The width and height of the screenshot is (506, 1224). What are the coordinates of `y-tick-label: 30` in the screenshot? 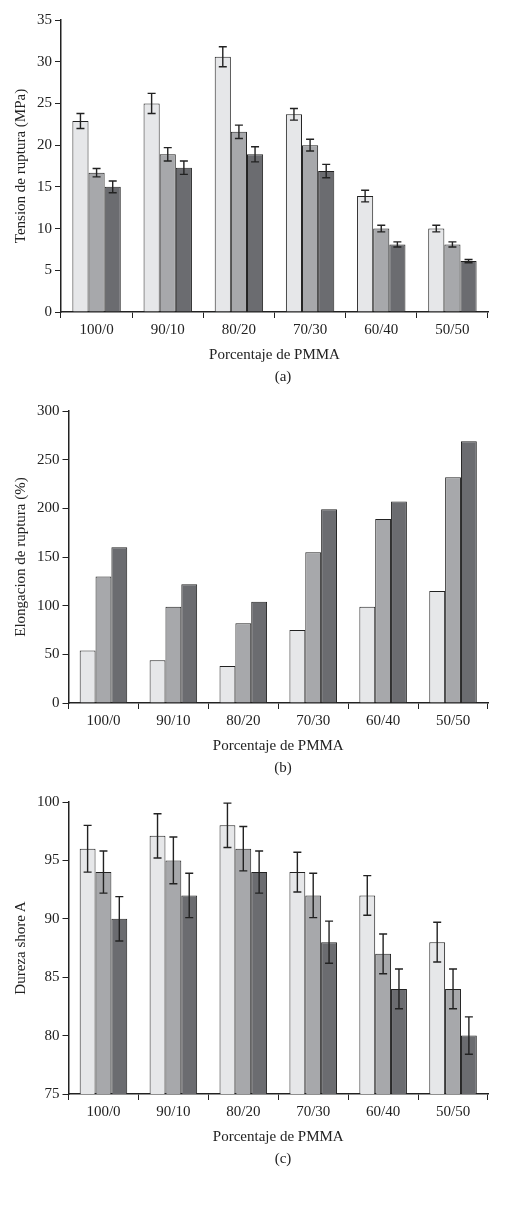 It's located at (44, 60).